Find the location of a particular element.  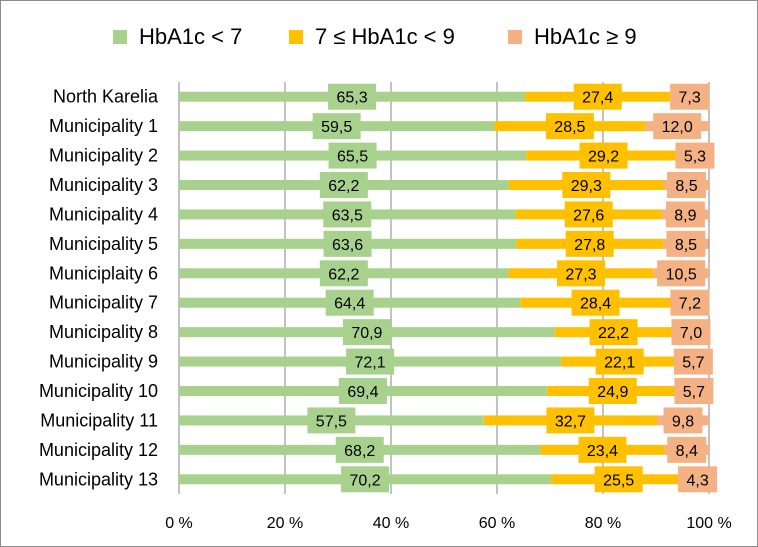

data-label: 5,3 is located at coordinates (695, 157).